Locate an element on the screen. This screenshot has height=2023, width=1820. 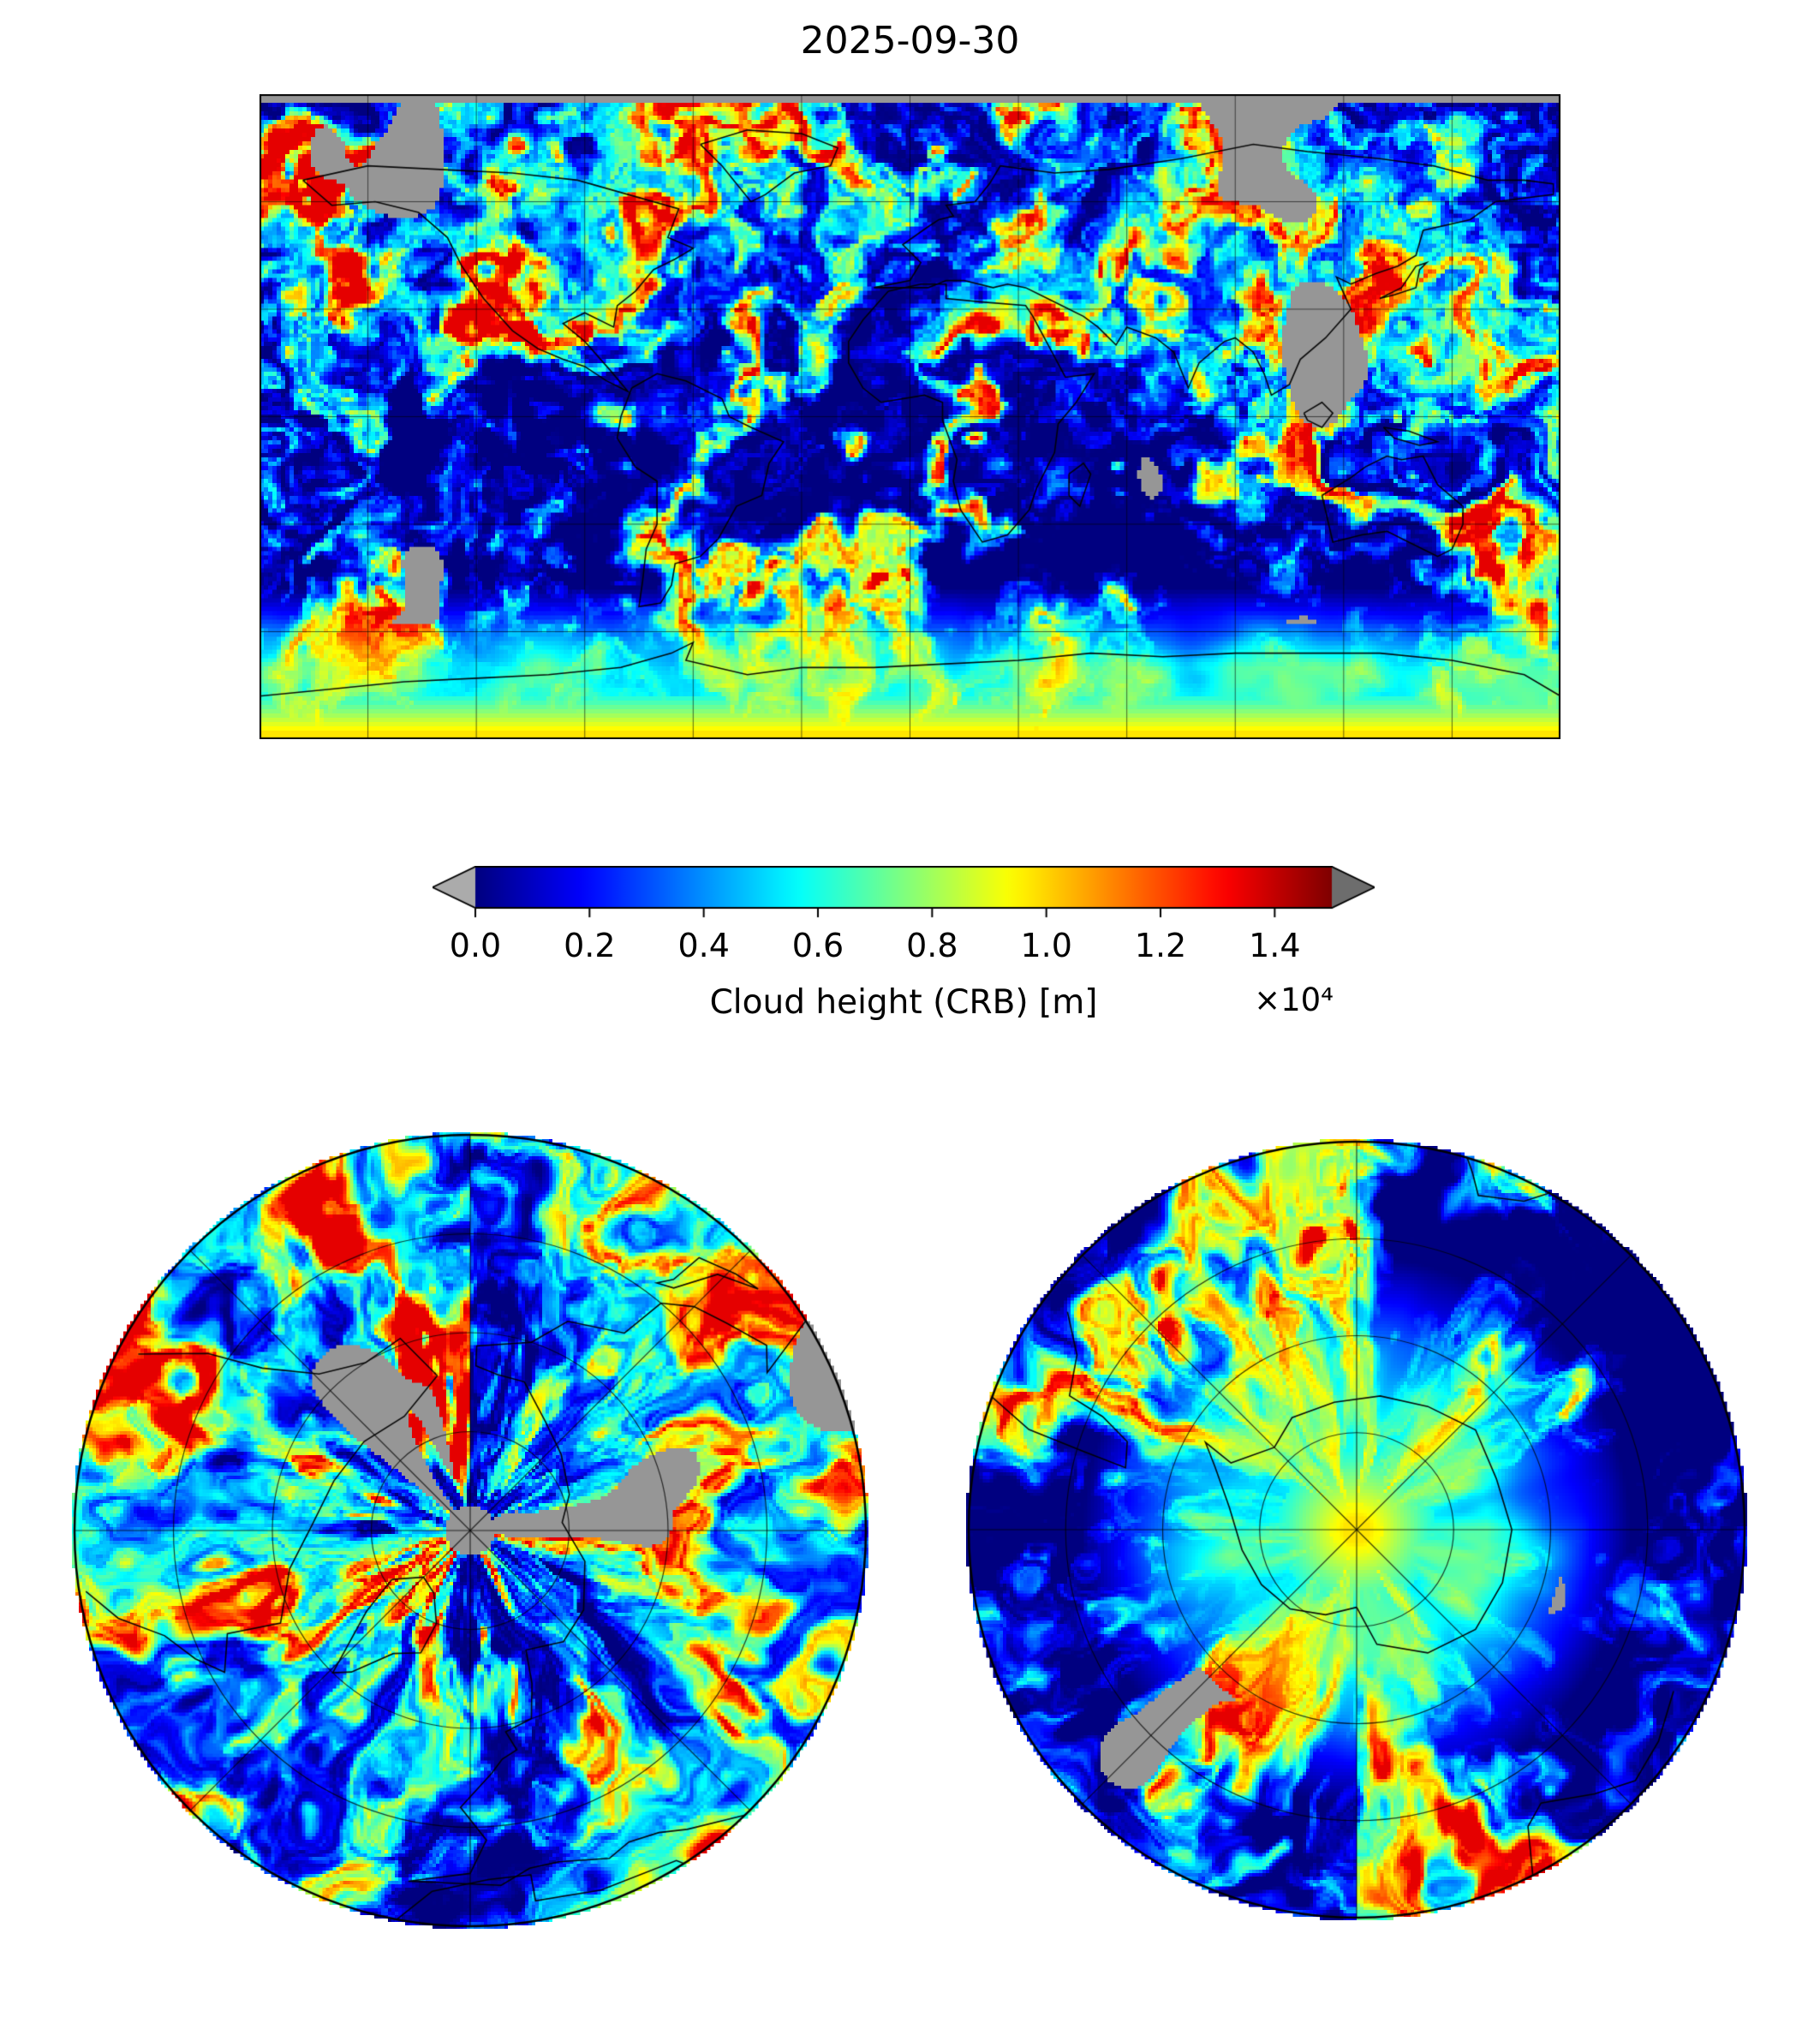
colorbar-tick-label: 0.8 is located at coordinates (932, 946).